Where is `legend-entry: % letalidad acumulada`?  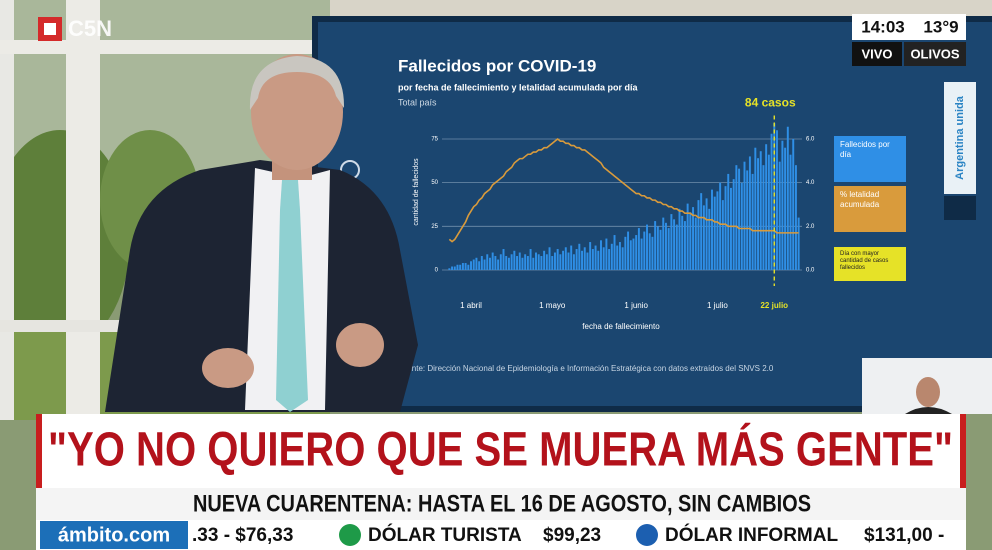
legend-entry: % letalidad acumulada is located at coordinates (870, 209).